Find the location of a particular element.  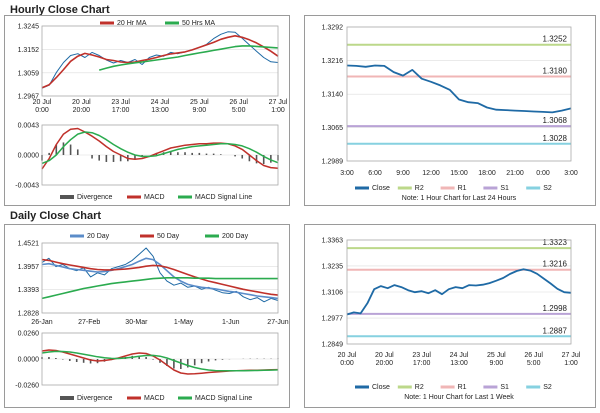

hourly-pivot-x-tick-label: 15:00 is located at coordinates (459, 173).